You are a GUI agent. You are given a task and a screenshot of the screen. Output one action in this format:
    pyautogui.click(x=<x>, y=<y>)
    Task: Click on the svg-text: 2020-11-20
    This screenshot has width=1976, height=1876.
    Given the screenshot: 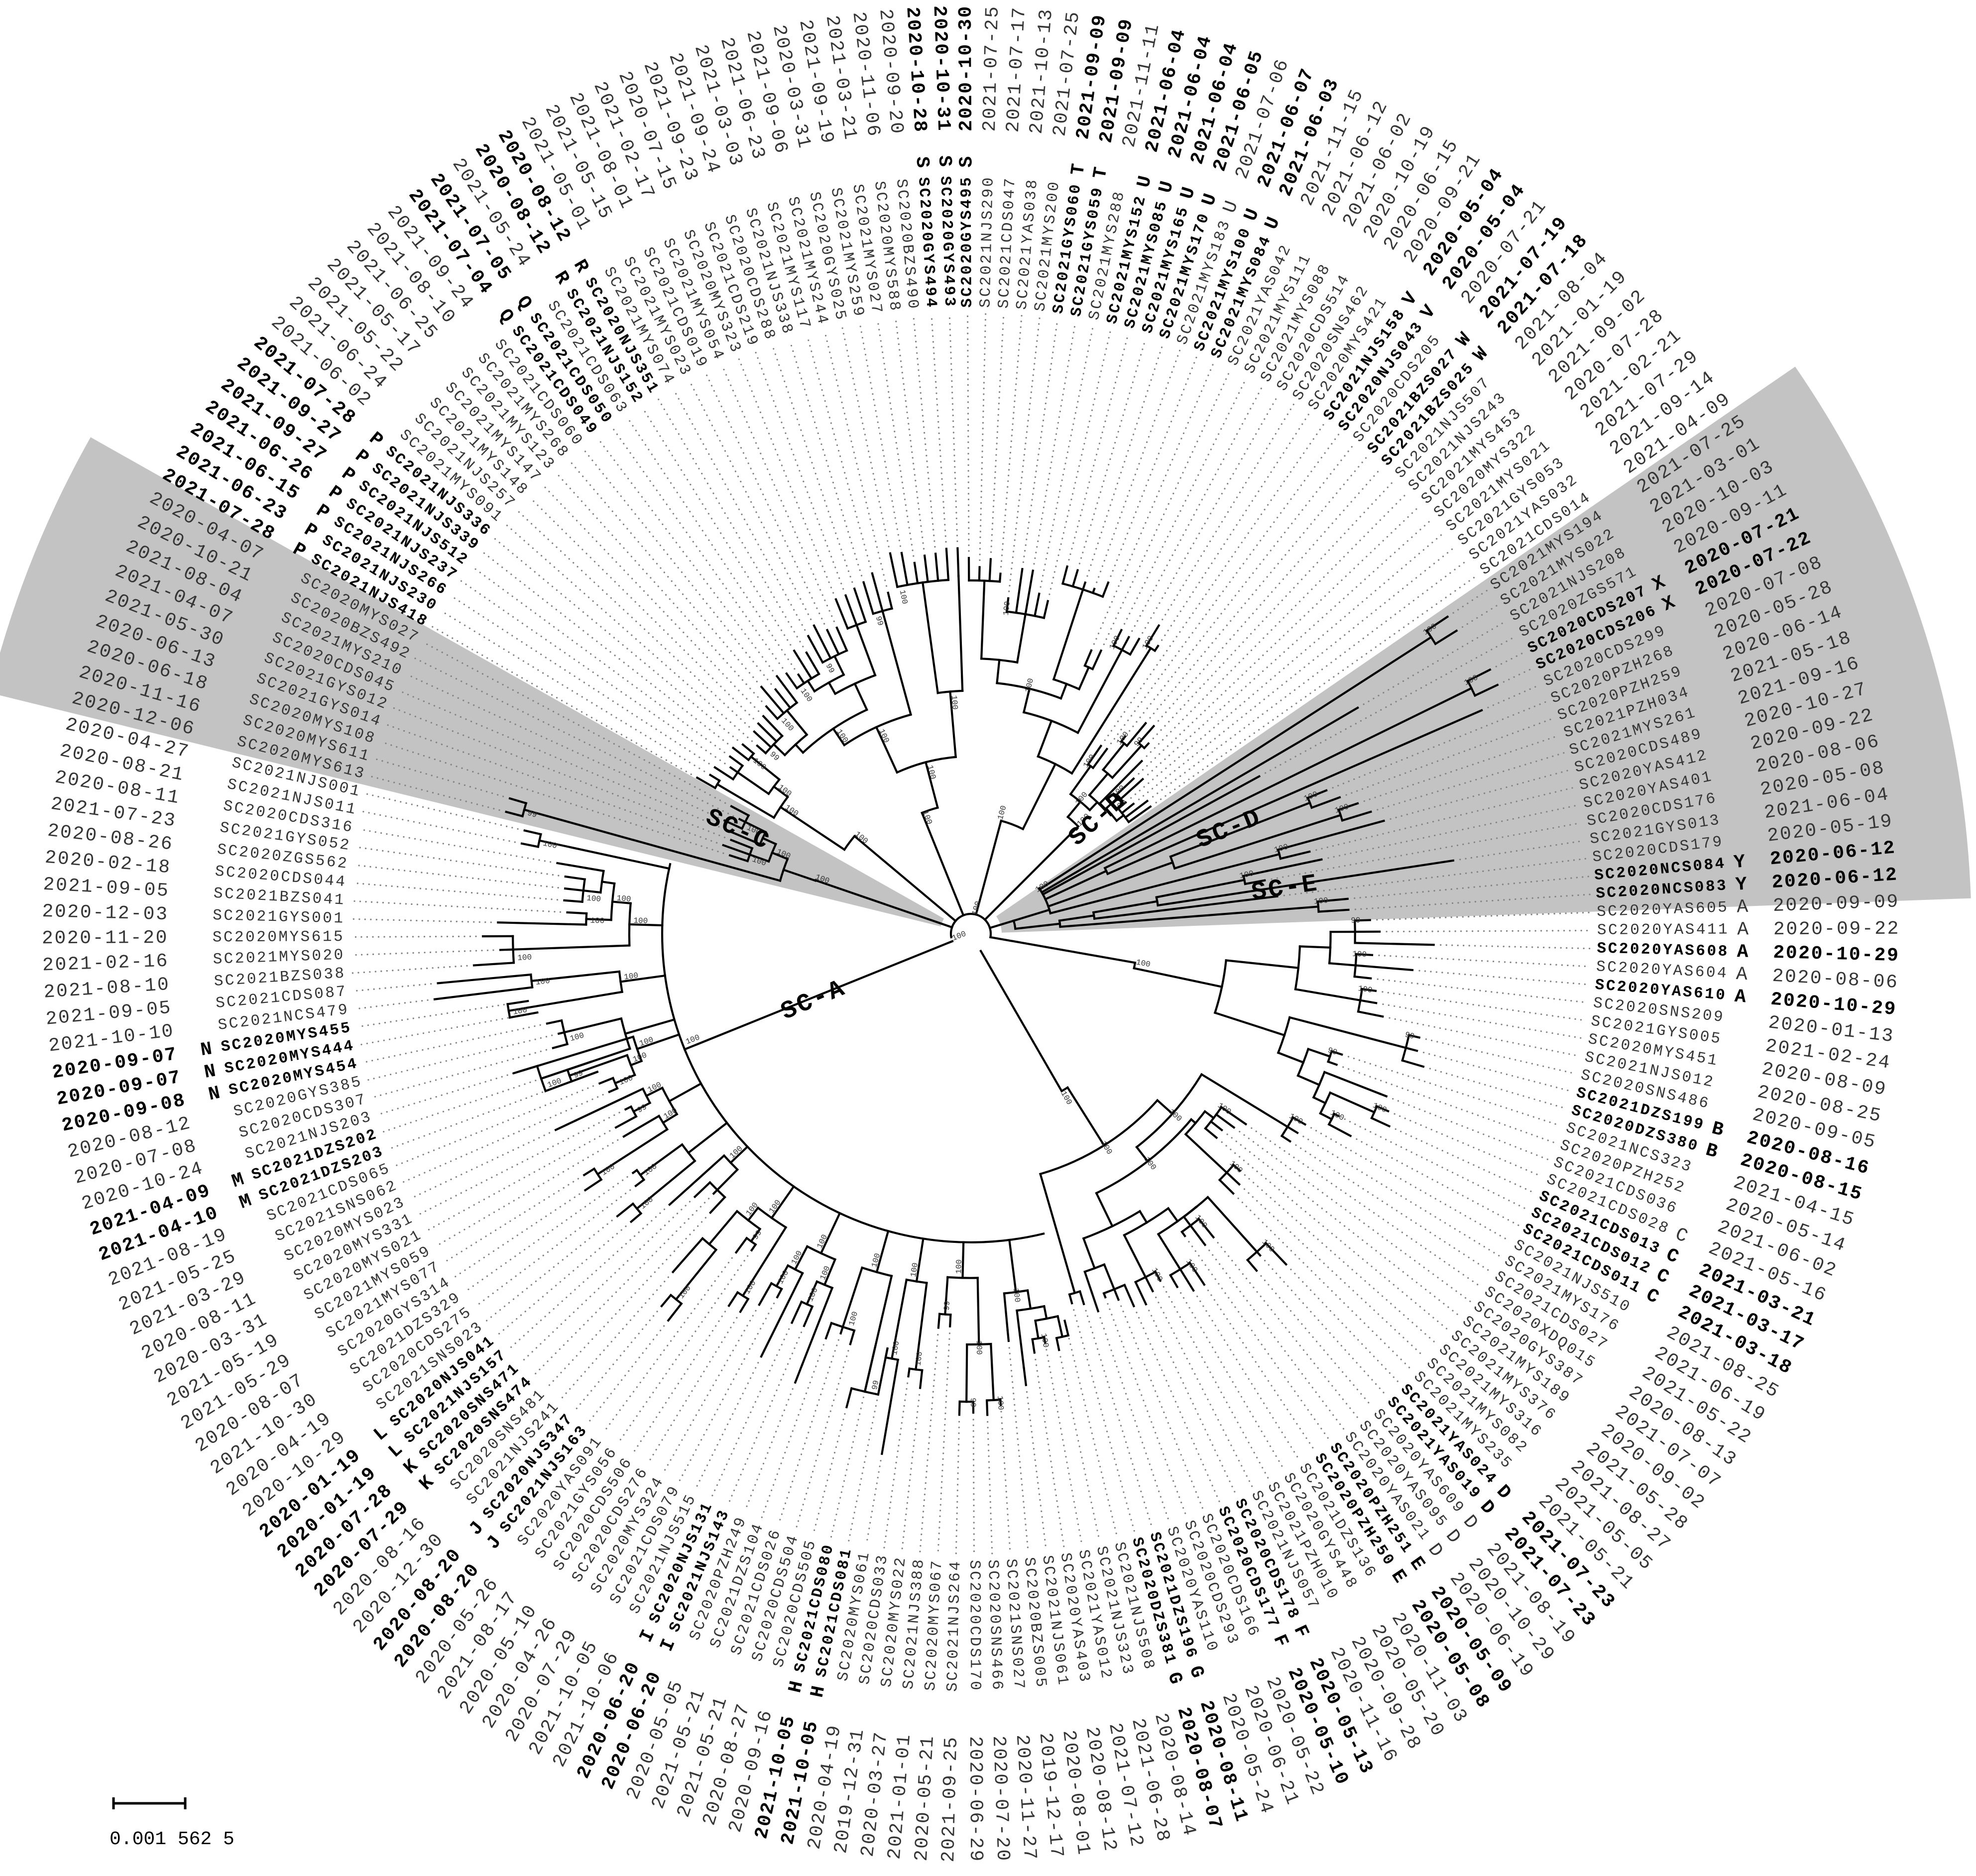 What is the action you would take?
    pyautogui.click(x=105, y=938)
    